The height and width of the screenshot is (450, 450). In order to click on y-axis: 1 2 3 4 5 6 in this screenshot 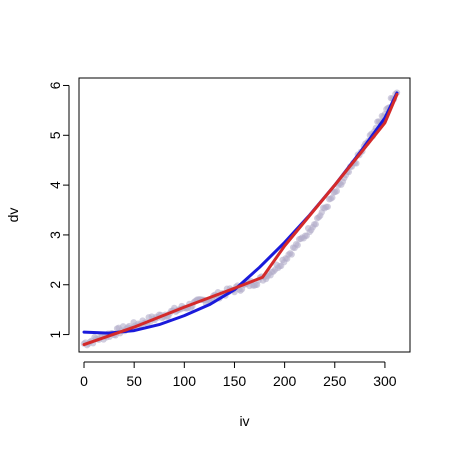, I will do `click(58, 209)`.